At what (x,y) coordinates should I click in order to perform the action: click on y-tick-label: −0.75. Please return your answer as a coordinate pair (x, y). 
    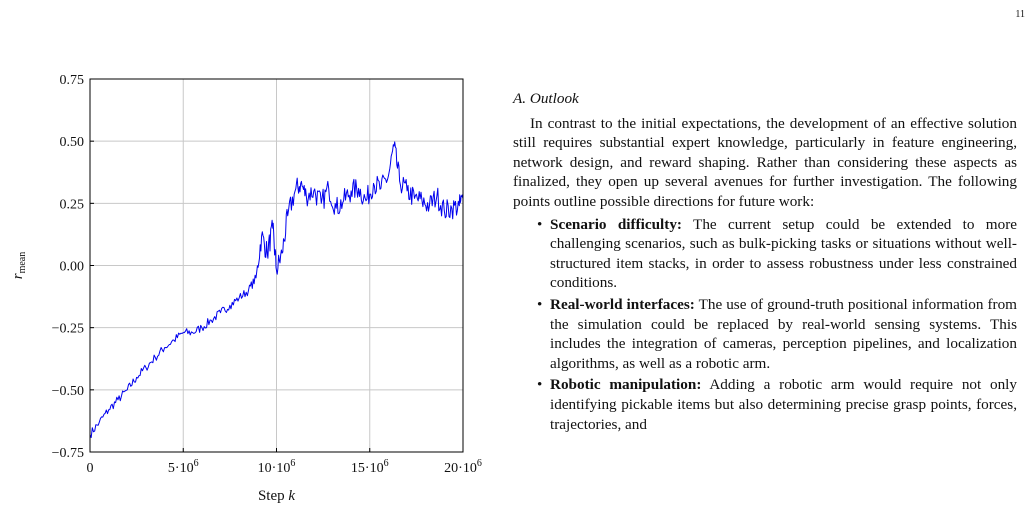
    Looking at the image, I should click on (68, 453).